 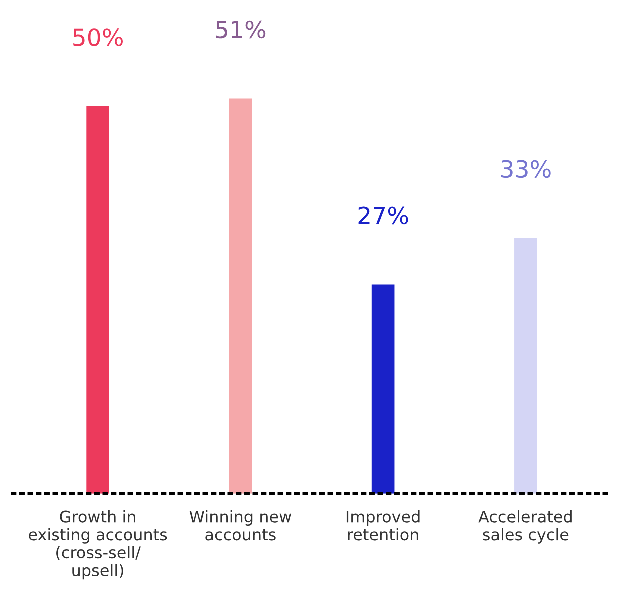 What do you see at coordinates (383, 525) in the screenshot?
I see `x-tick-label: Improved retention` at bounding box center [383, 525].